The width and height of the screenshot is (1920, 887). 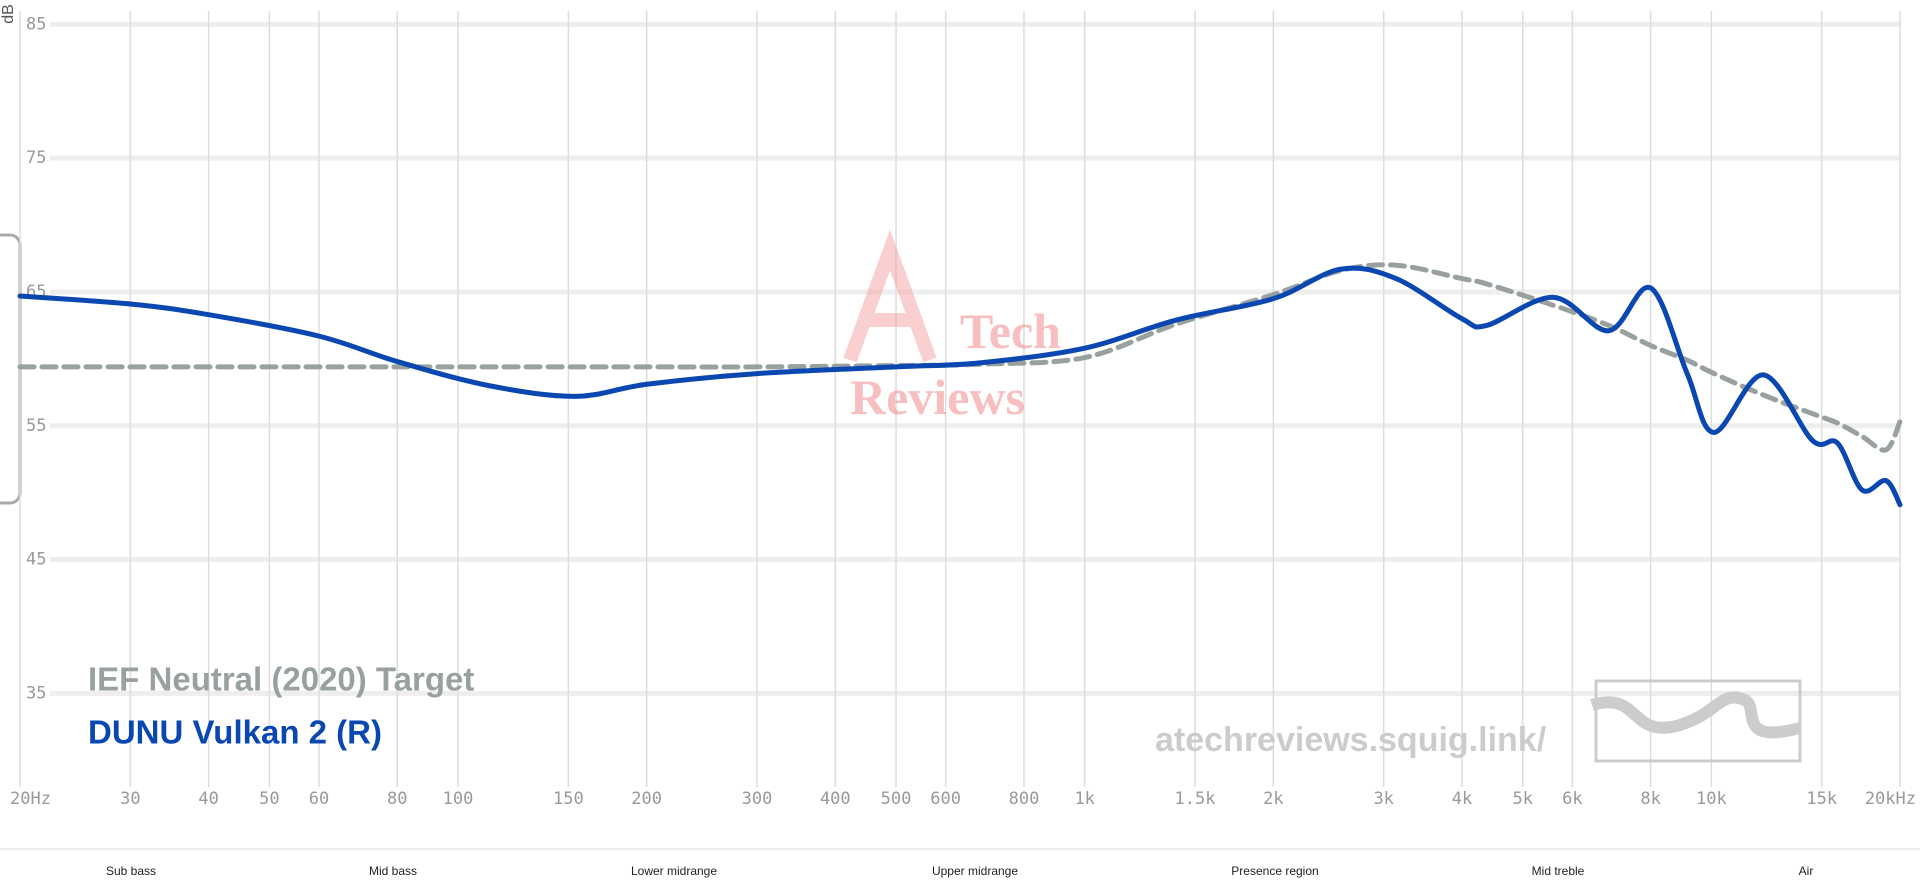 I want to click on x-tick-label: 5k, so click(x=1522, y=799).